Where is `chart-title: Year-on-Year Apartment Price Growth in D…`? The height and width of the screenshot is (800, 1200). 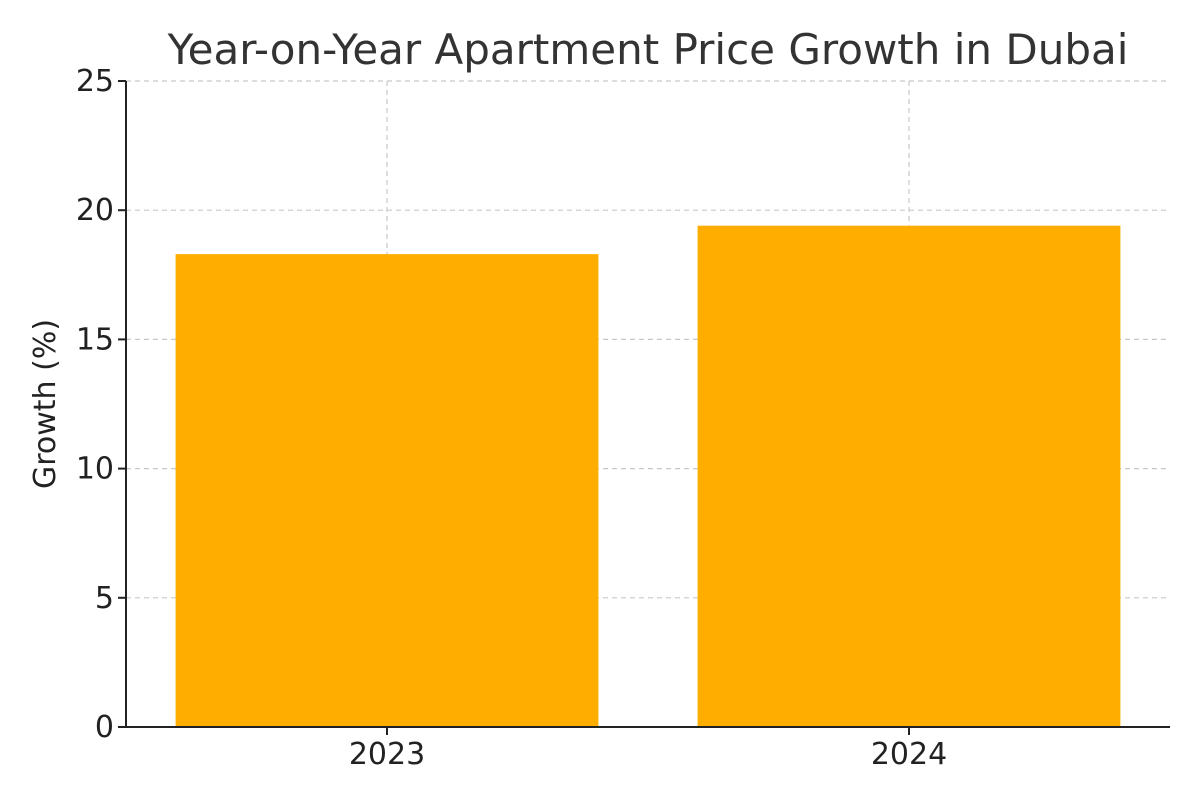
chart-title: Year-on-Year Apartment Price Growth in D… is located at coordinates (648, 49).